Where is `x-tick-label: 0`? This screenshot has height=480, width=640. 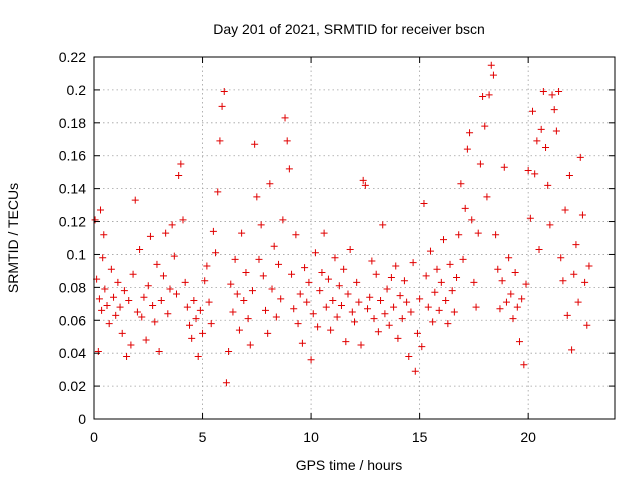 x-tick-label: 0 is located at coordinates (94, 437).